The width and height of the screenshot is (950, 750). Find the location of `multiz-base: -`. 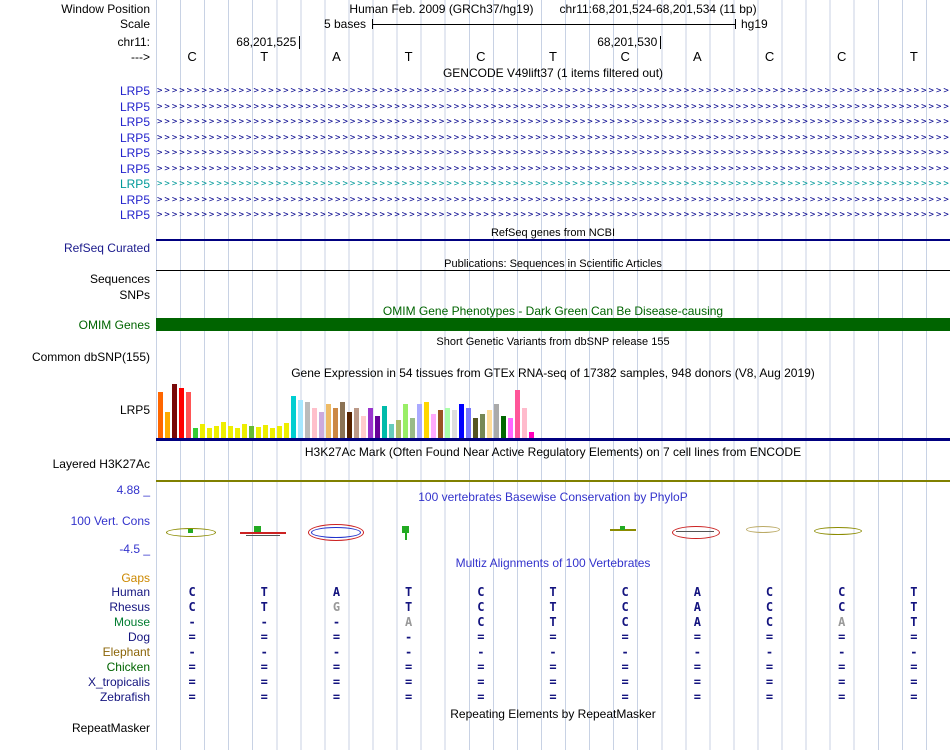

multiz-base: - is located at coordinates (697, 652).